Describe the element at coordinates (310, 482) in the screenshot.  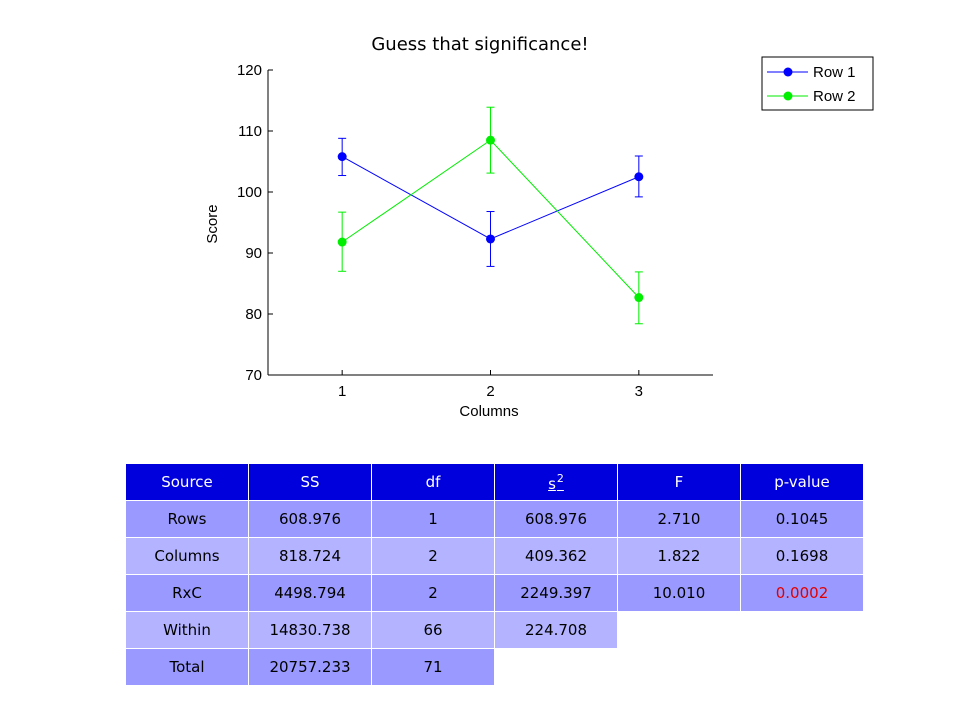
I see `column-header: SS` at that location.